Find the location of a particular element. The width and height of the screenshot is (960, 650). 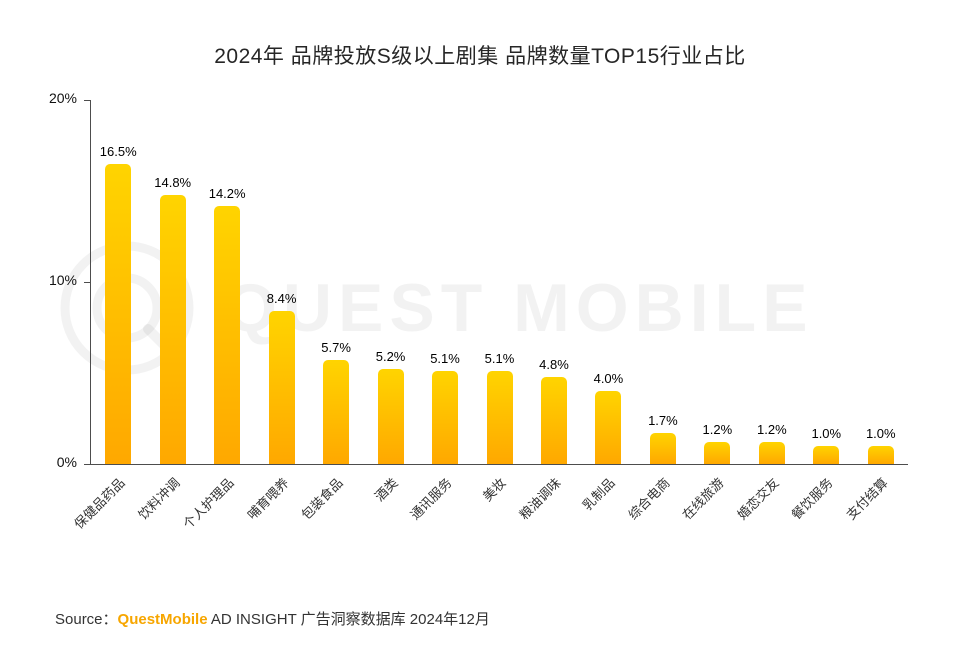

bar-value-label: 5.2% is located at coordinates (390, 357).